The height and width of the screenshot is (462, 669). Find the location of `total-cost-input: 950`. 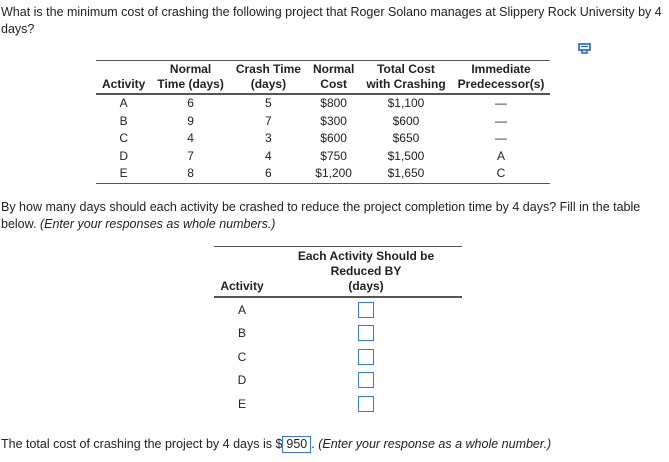

total-cost-input: 950 is located at coordinates (297, 444).